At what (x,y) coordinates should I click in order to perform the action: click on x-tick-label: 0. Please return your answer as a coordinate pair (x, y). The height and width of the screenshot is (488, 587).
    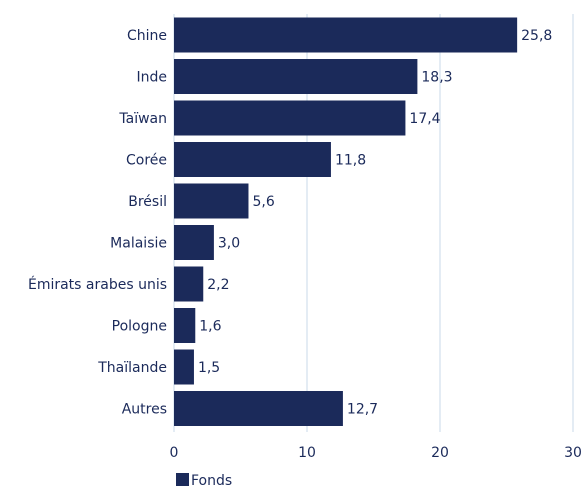
    Looking at the image, I should click on (174, 453).